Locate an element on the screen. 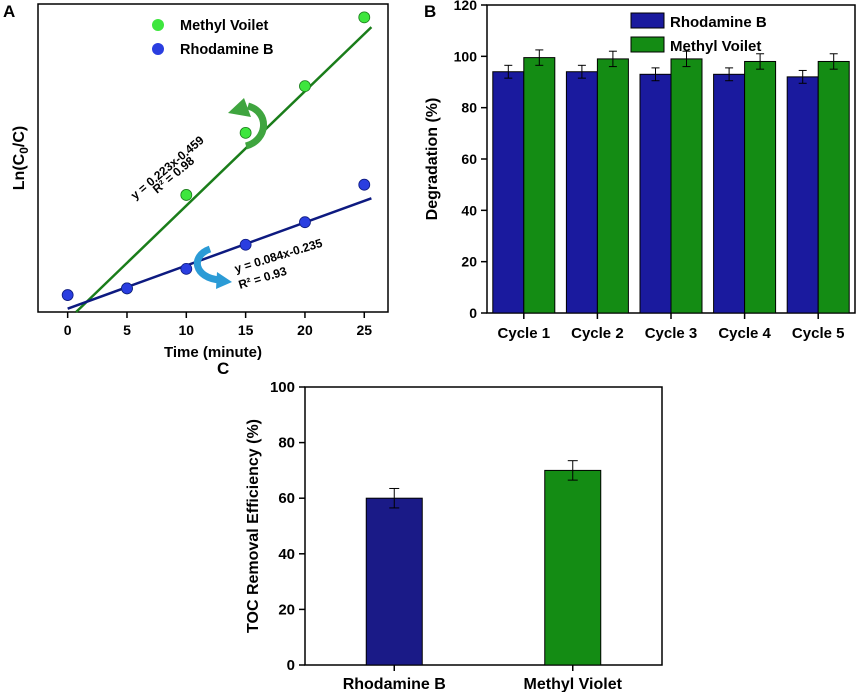  panel-b-legend-rhodamine-b-swatch is located at coordinates (647, 20).